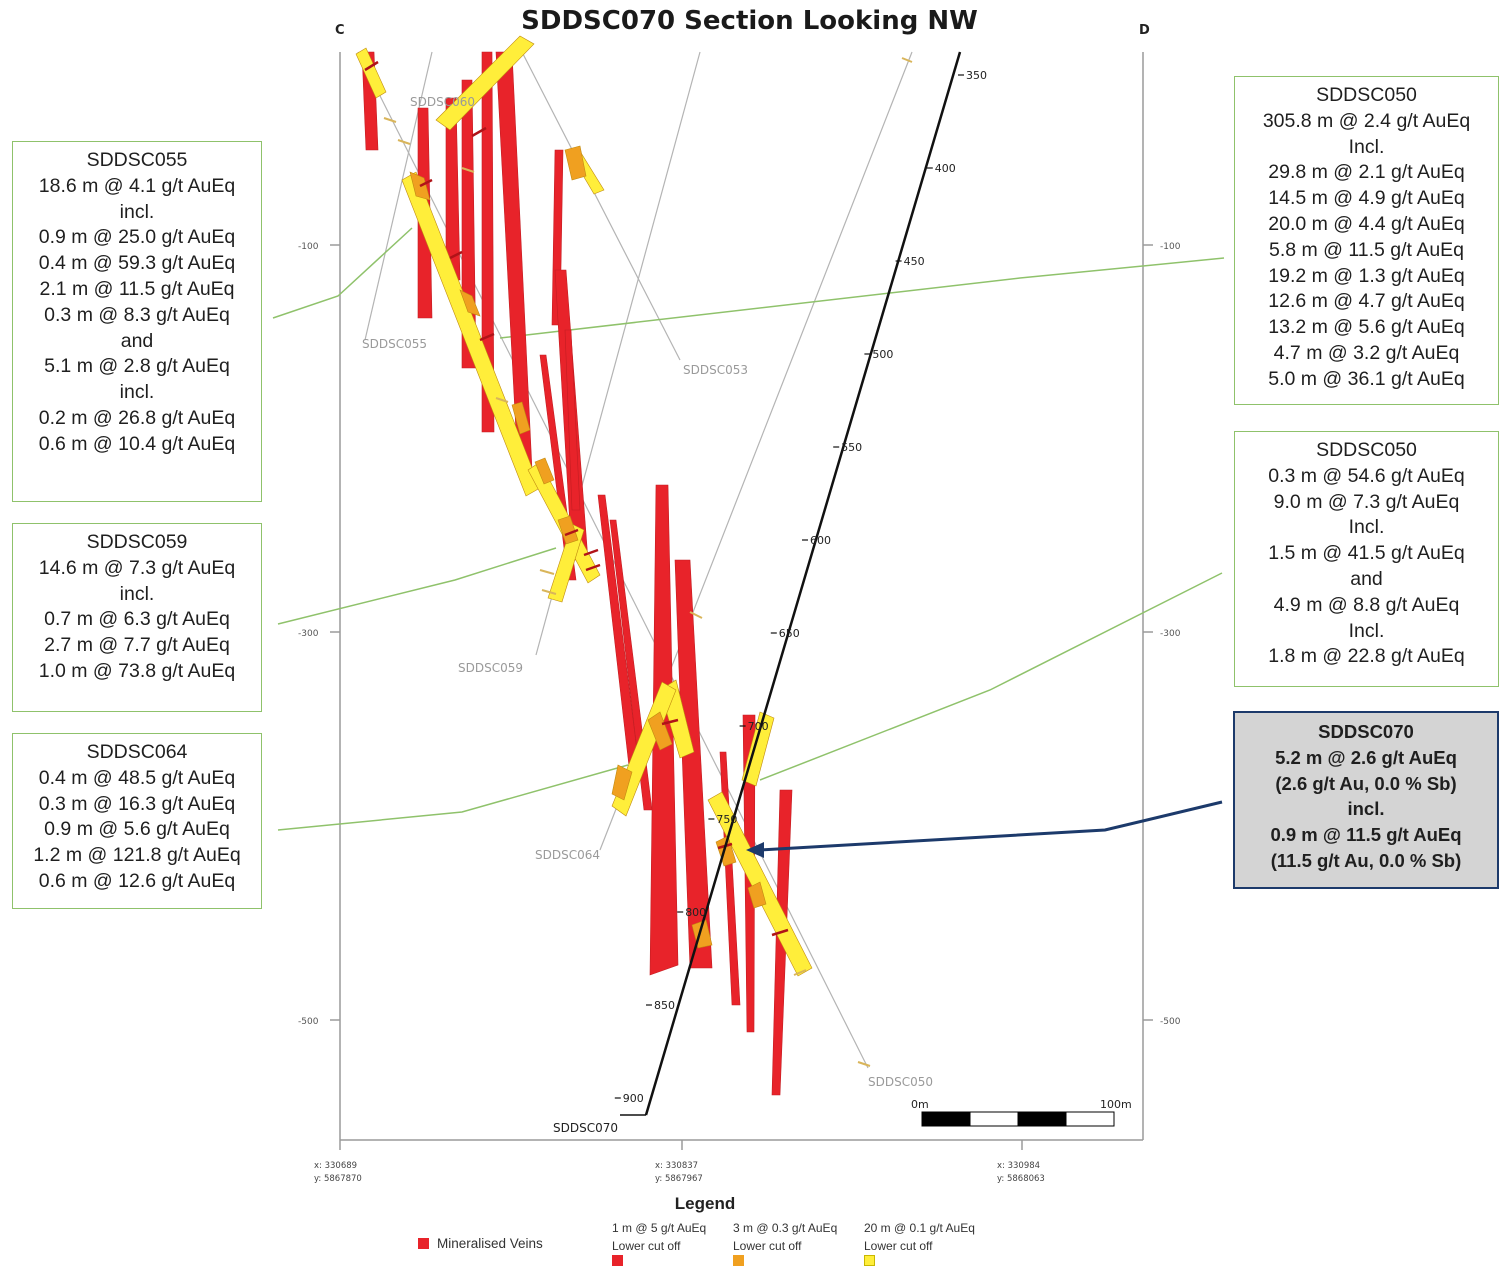 This screenshot has height=1267, width=1499. I want to click on elevation-label-right-2: -300, so click(1170, 634).